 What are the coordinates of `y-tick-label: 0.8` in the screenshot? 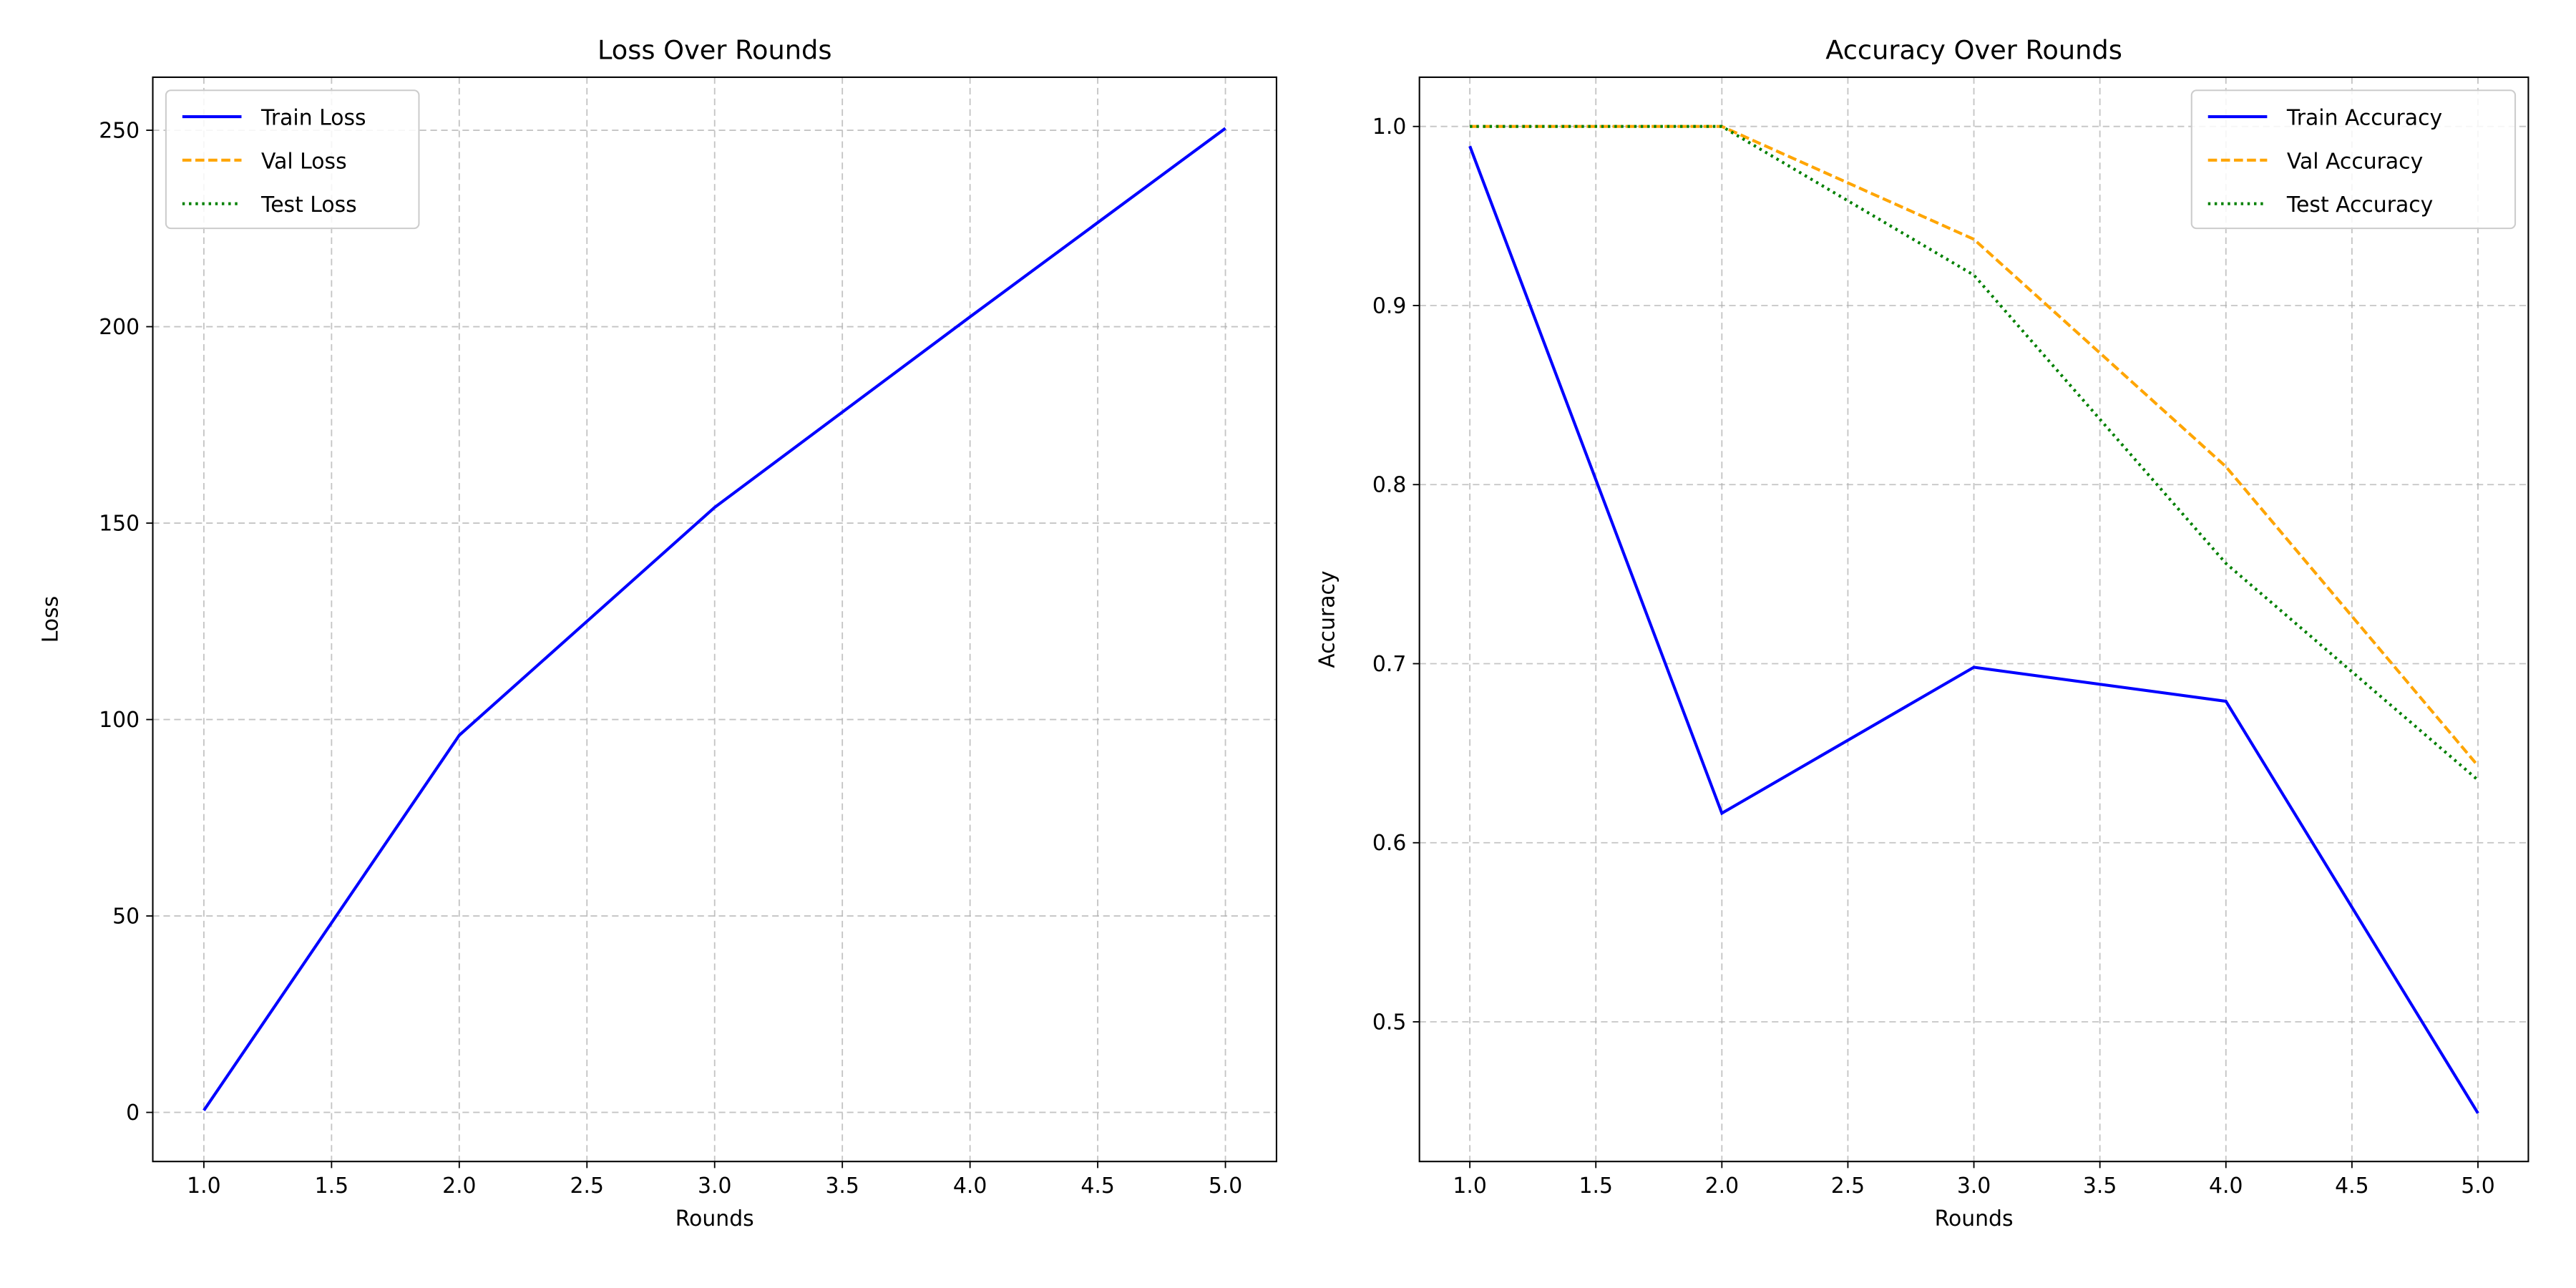 It's located at (1389, 485).